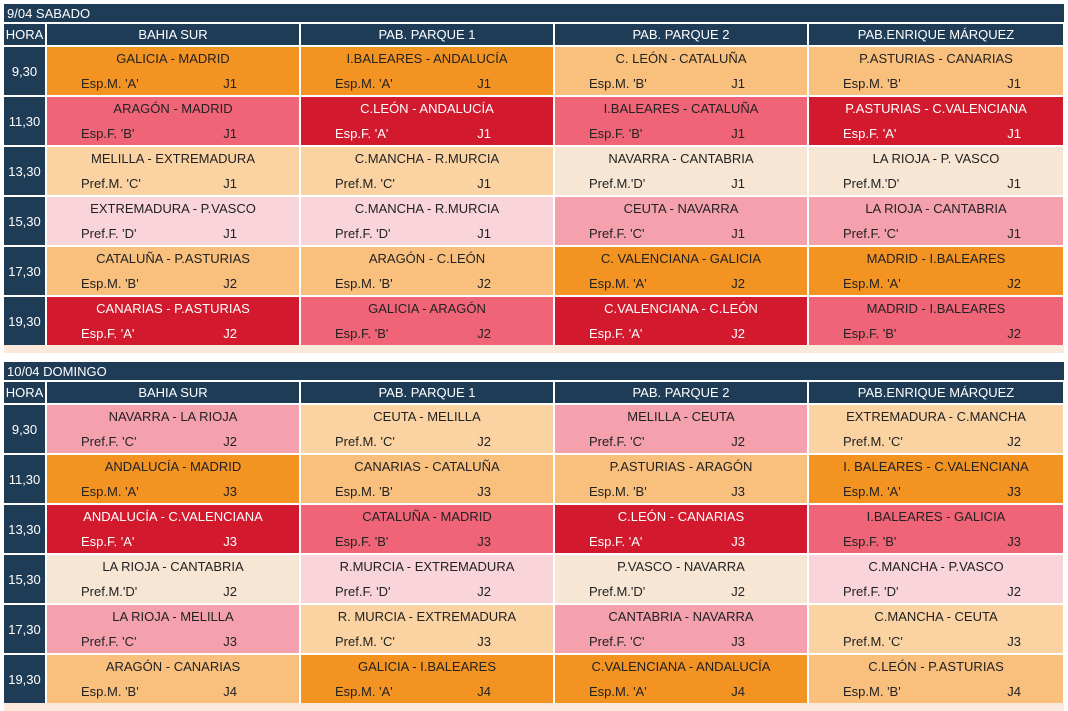 This screenshot has height=711, width=1068. What do you see at coordinates (174, 34) in the screenshot?
I see `venue-header: BAHIA SUR` at bounding box center [174, 34].